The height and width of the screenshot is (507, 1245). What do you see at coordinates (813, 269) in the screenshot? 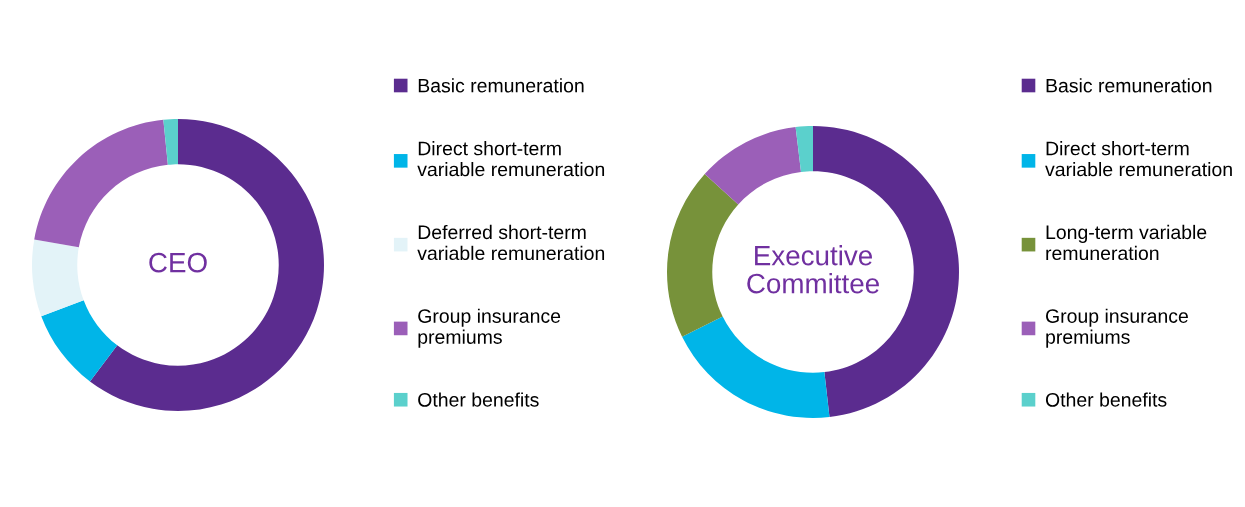
I see `text: Executive Committee` at bounding box center [813, 269].